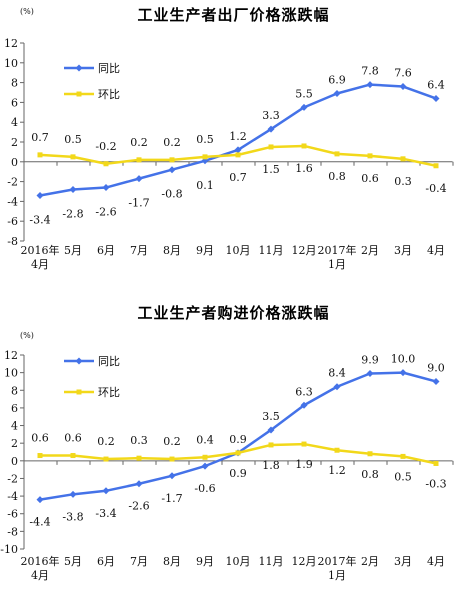 This screenshot has height=595, width=467. I want to click on legend-label: 同比, so click(109, 68).